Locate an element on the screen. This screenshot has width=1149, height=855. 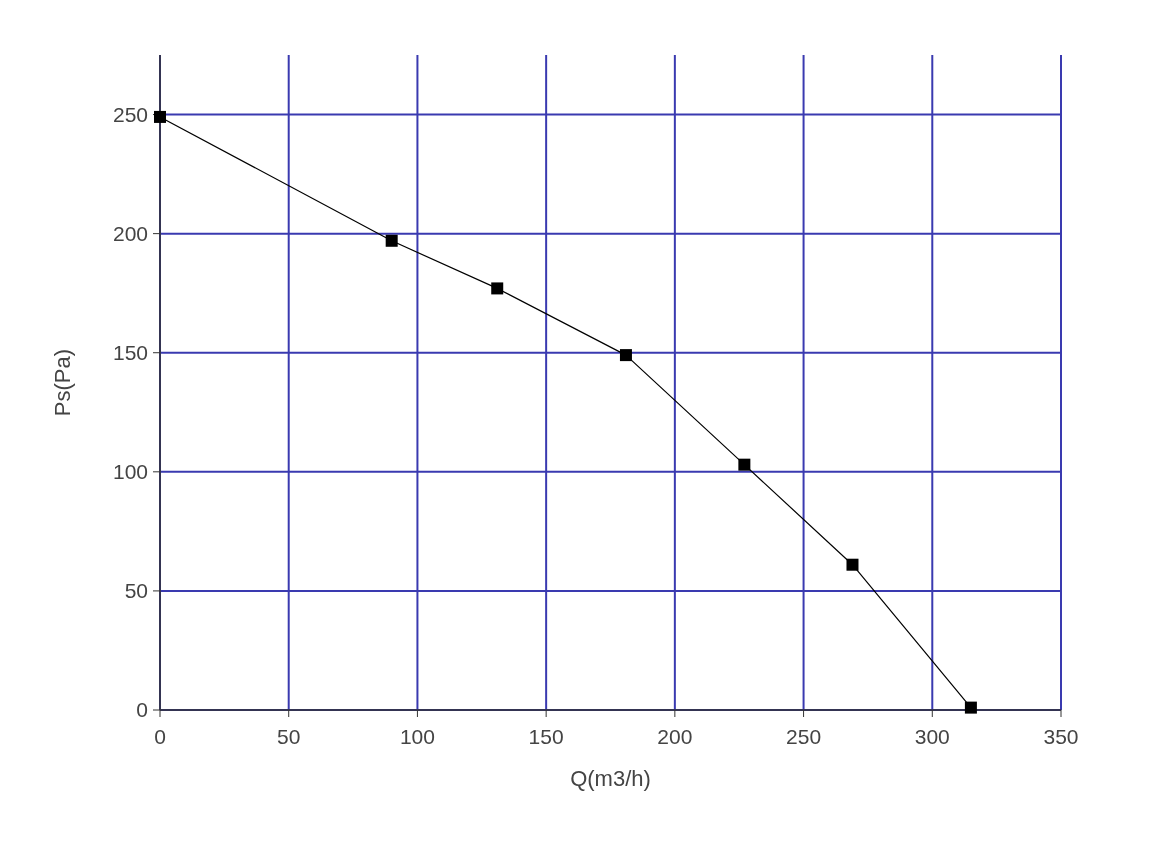
x-tick-label: 250 is located at coordinates (804, 736).